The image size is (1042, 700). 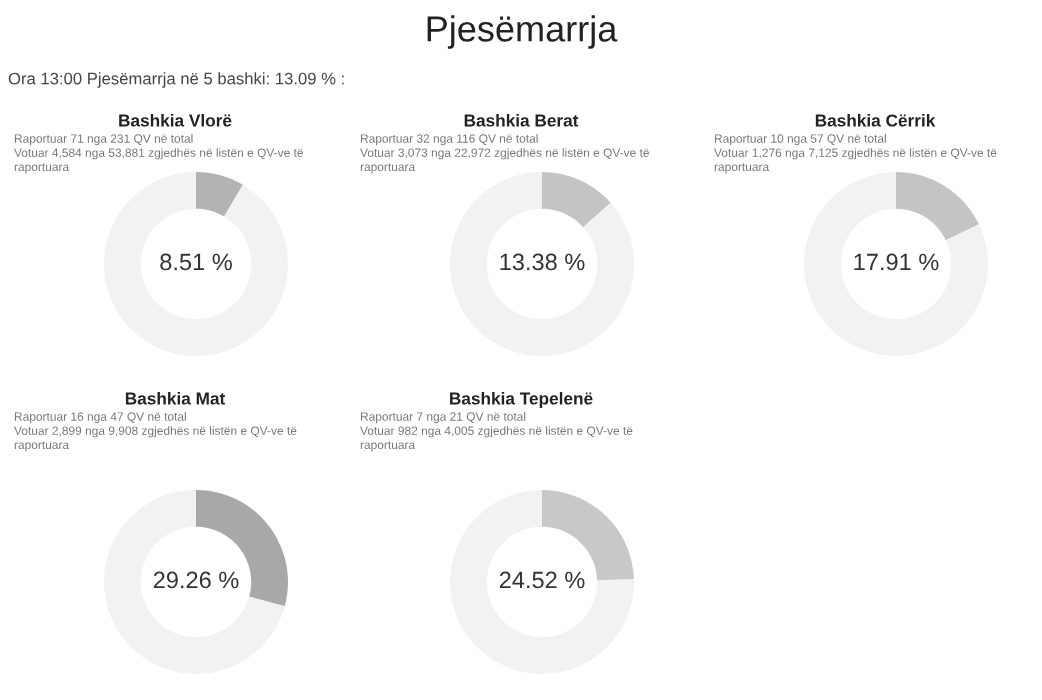 I want to click on chart-title: Bashkia Mat, so click(x=175, y=398).